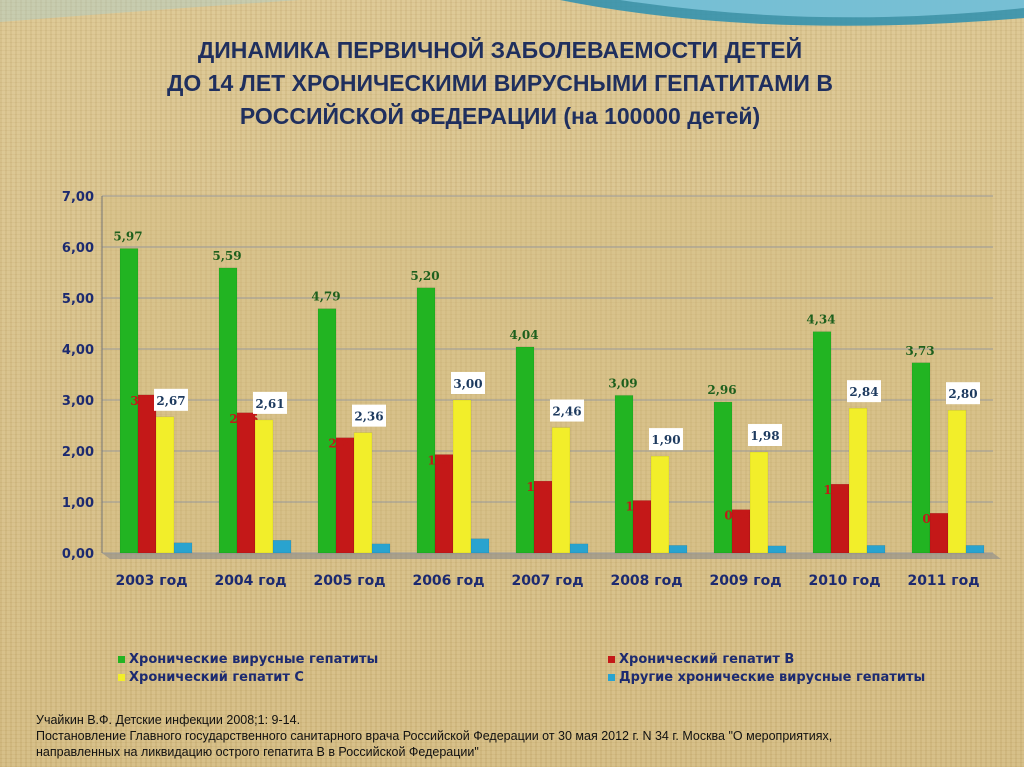 This screenshot has height=767, width=1024. Describe the element at coordinates (144, 401) in the screenshot. I see `data-label: 3,10` at that location.